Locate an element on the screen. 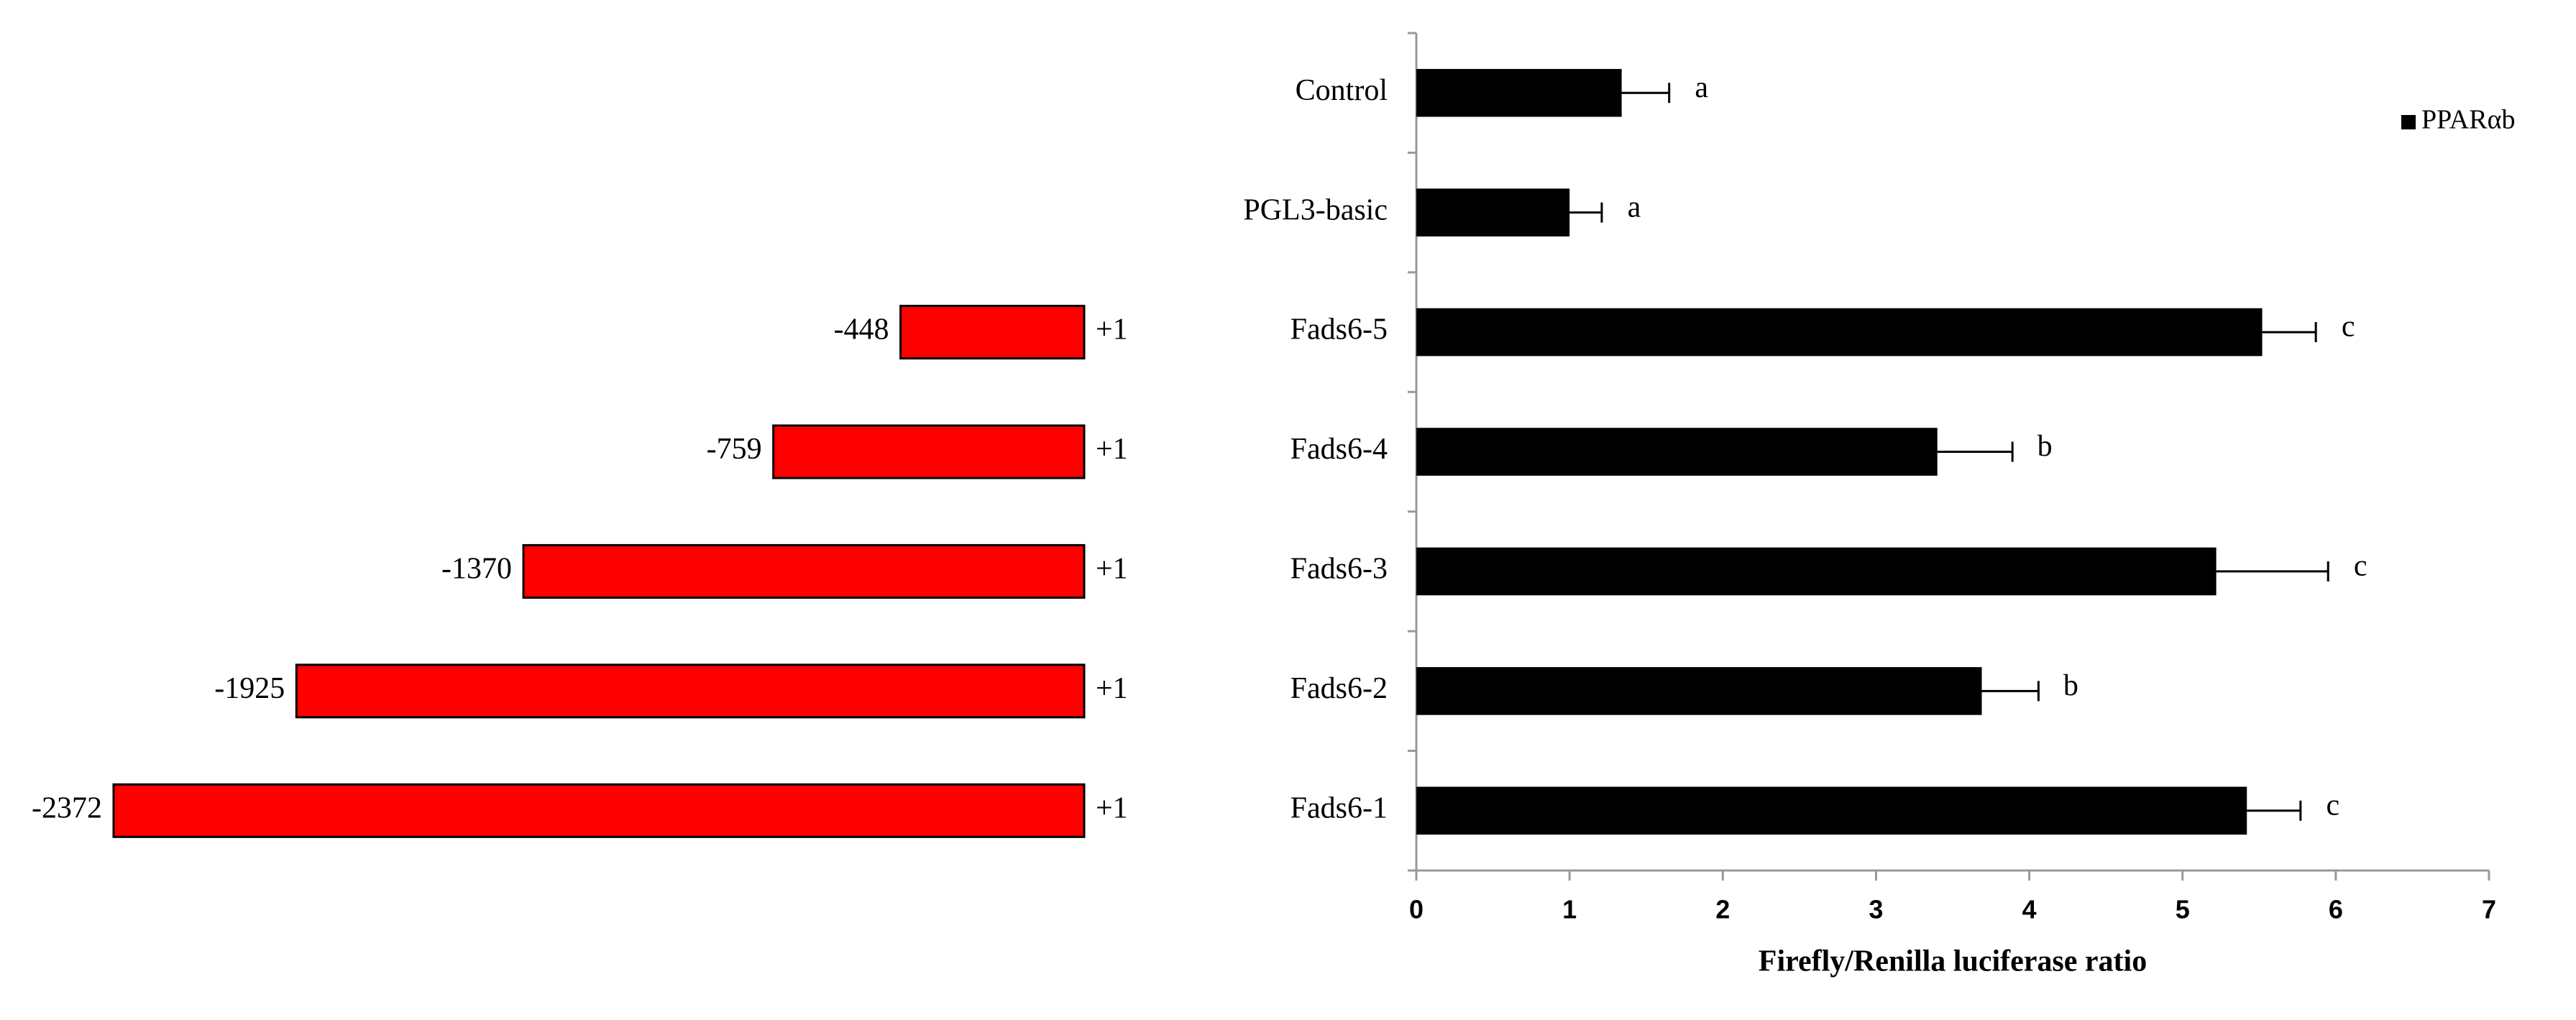 Image resolution: width=2576 pixels, height=1020 pixels. category-label: Fads6-3 is located at coordinates (1339, 569).